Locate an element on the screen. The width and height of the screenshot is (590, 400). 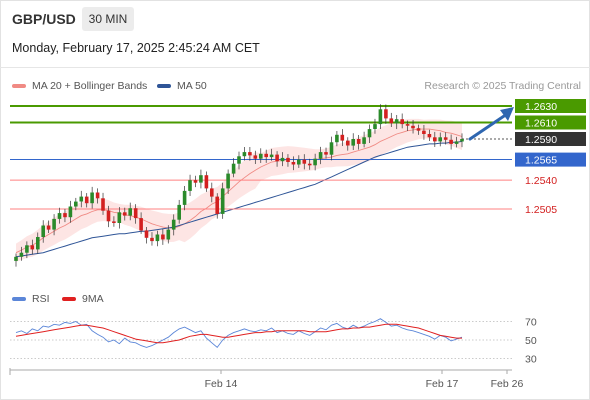
level-tag-bg-1.2630 is located at coordinates (550, 106).